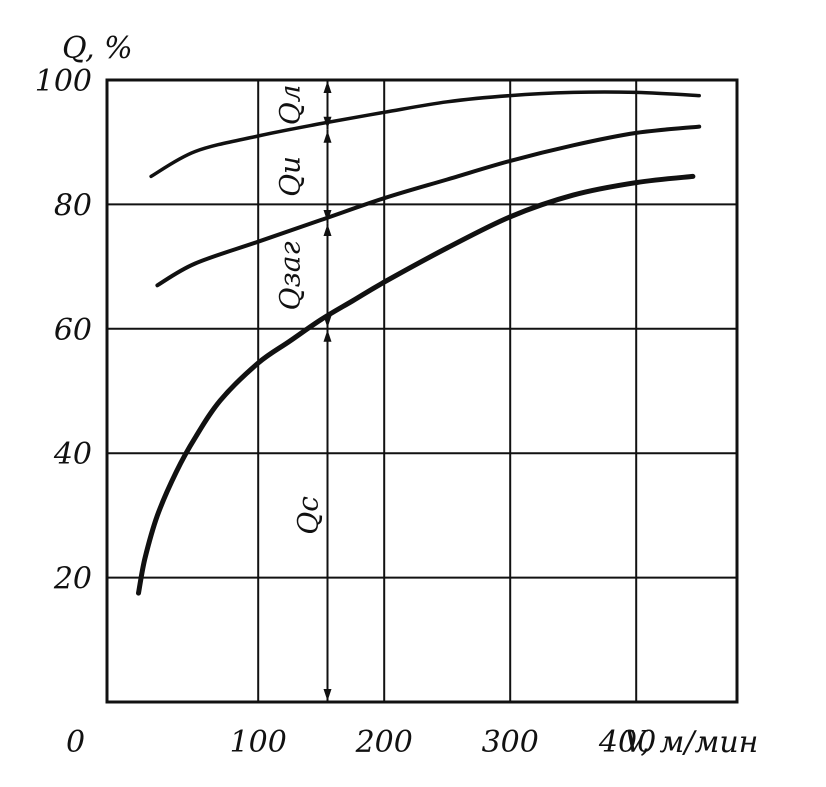 The image size is (826, 787). What do you see at coordinates (290, 104) in the screenshot?
I see `annotation-label: Qл` at bounding box center [290, 104].